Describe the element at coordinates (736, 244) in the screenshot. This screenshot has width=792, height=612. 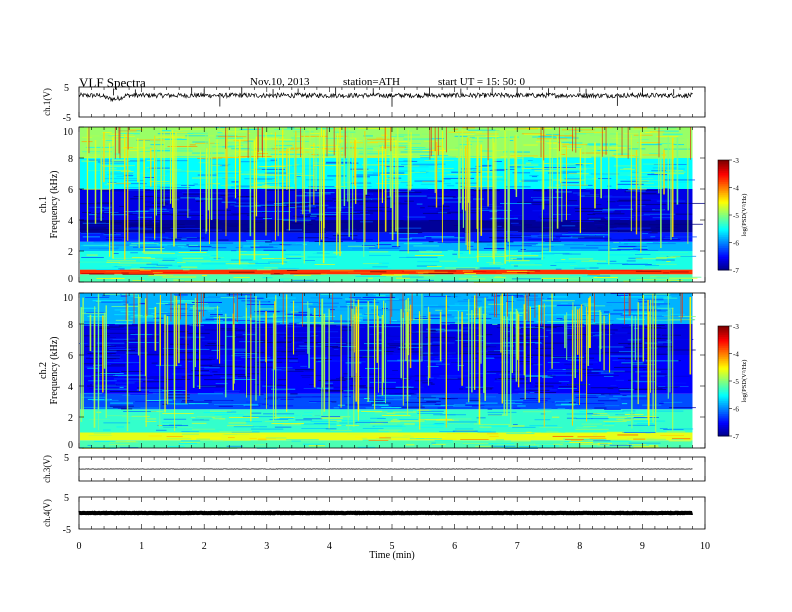
I see `sp1-colorbar-label--6: -6` at that location.